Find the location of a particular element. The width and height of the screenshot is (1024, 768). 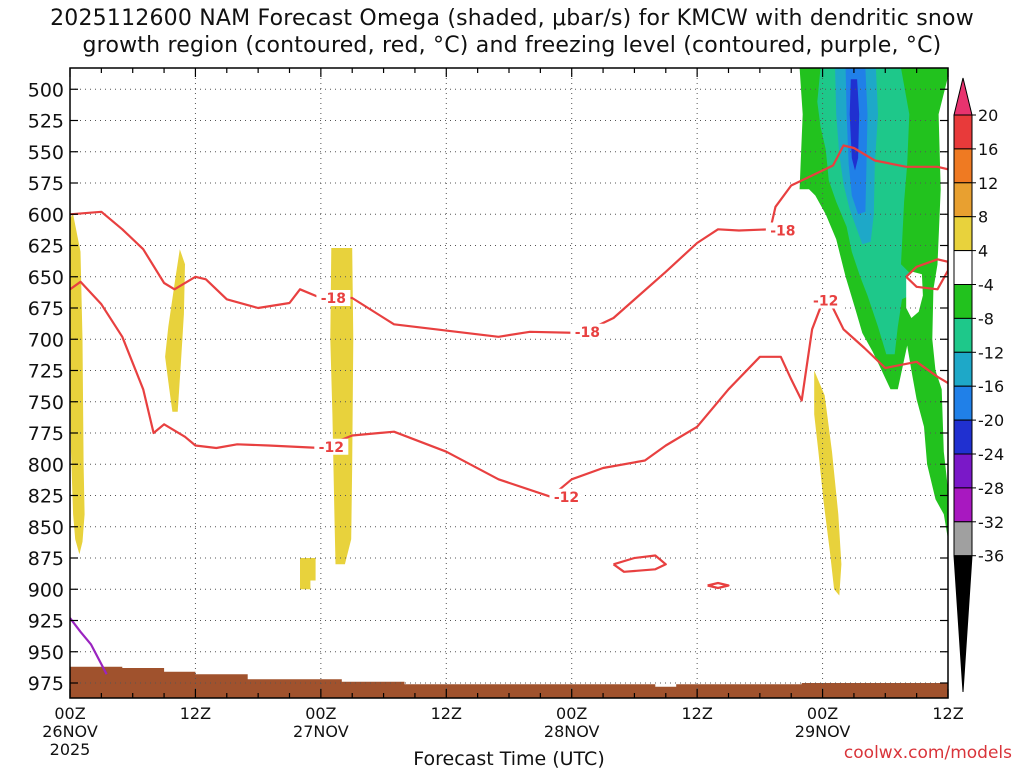

y-tick-label: 825 is located at coordinates (46, 497).